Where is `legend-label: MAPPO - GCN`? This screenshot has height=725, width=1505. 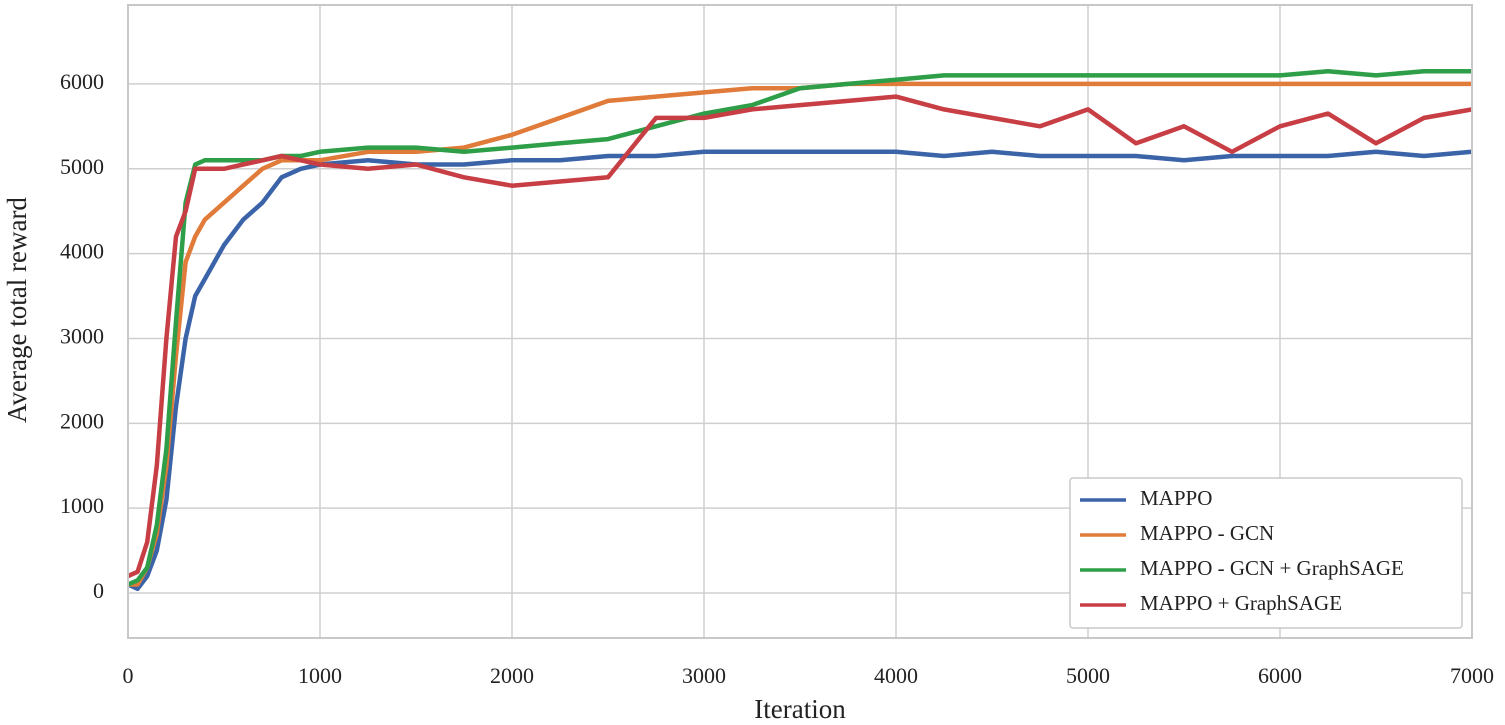 legend-label: MAPPO - GCN is located at coordinates (1207, 533).